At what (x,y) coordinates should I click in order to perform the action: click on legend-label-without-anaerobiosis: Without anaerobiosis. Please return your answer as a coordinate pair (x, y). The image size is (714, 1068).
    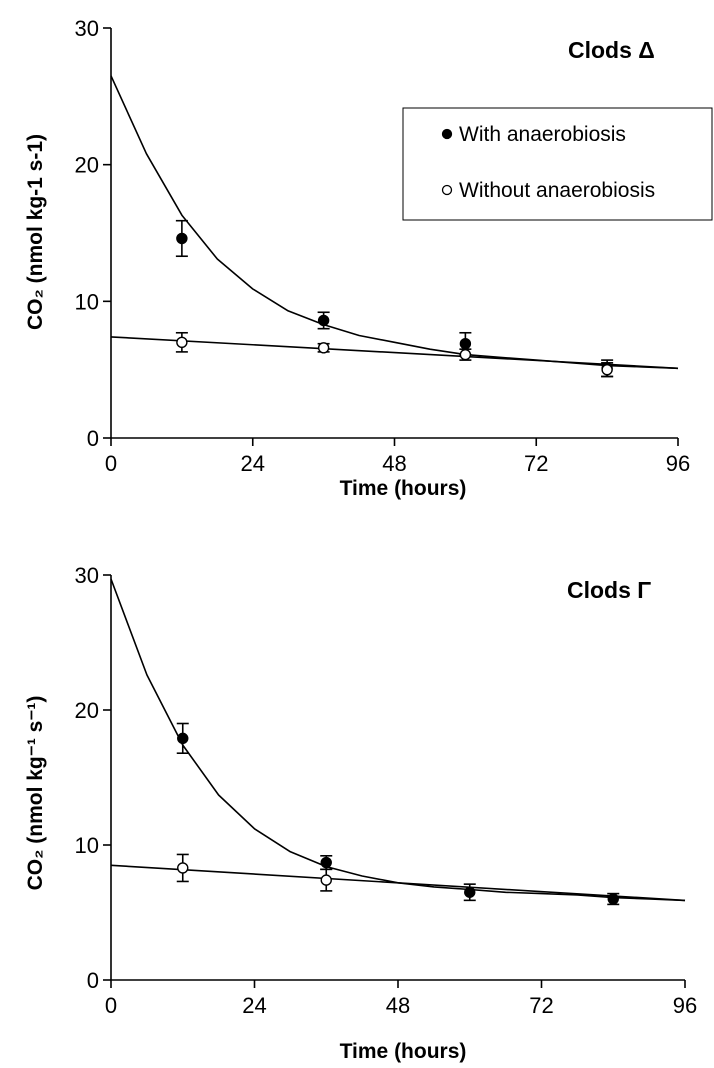
    Looking at the image, I should click on (557, 190).